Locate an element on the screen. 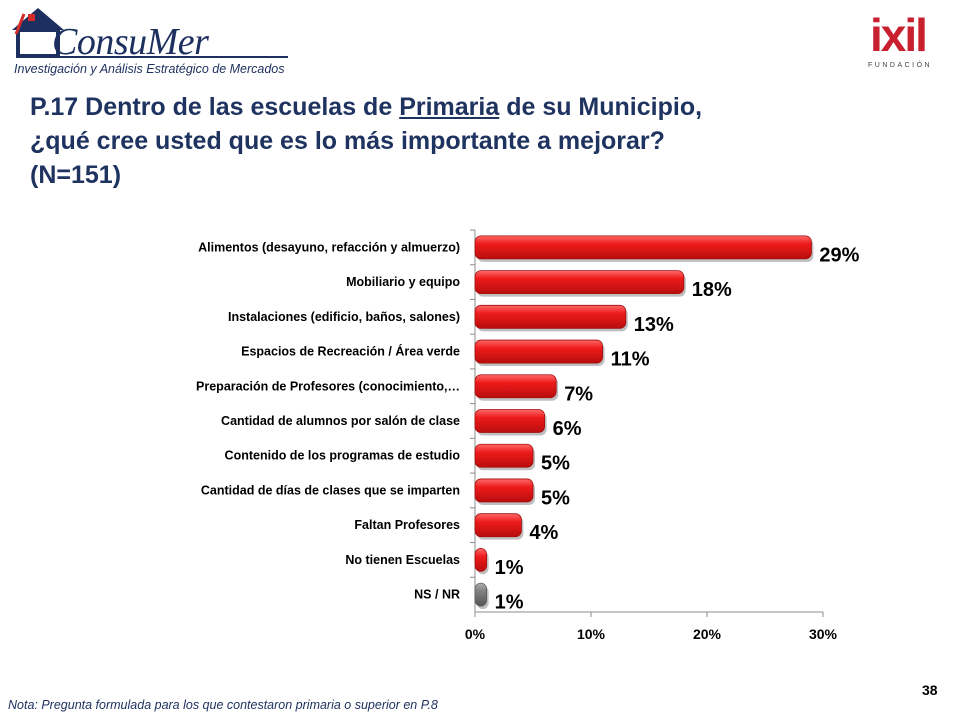 Image resolution: width=960 pixels, height=720 pixels. data-label: 18% is located at coordinates (712, 290).